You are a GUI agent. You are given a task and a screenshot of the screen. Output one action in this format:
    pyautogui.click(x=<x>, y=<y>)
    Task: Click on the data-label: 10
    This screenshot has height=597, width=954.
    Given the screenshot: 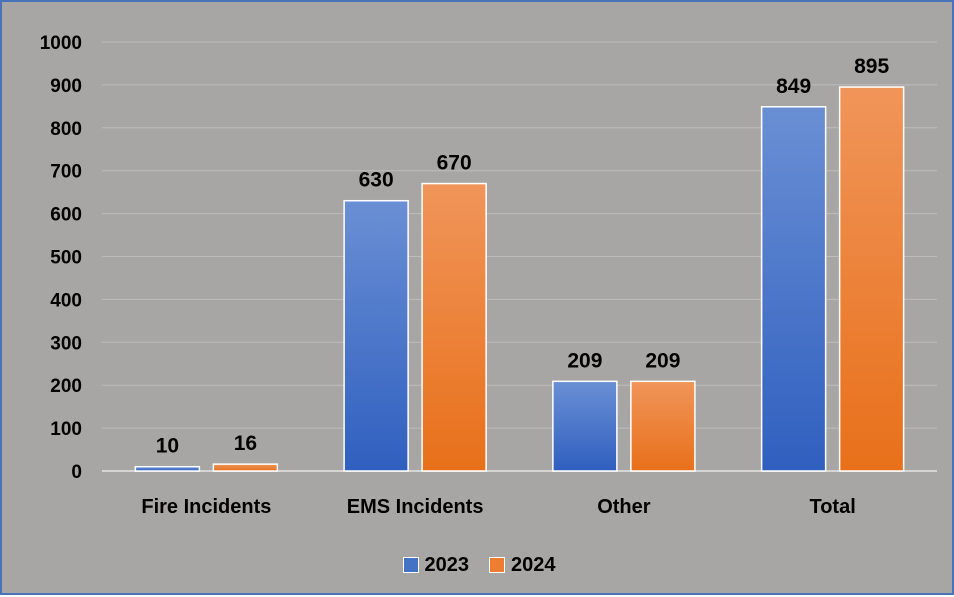 What is the action you would take?
    pyautogui.click(x=167, y=446)
    